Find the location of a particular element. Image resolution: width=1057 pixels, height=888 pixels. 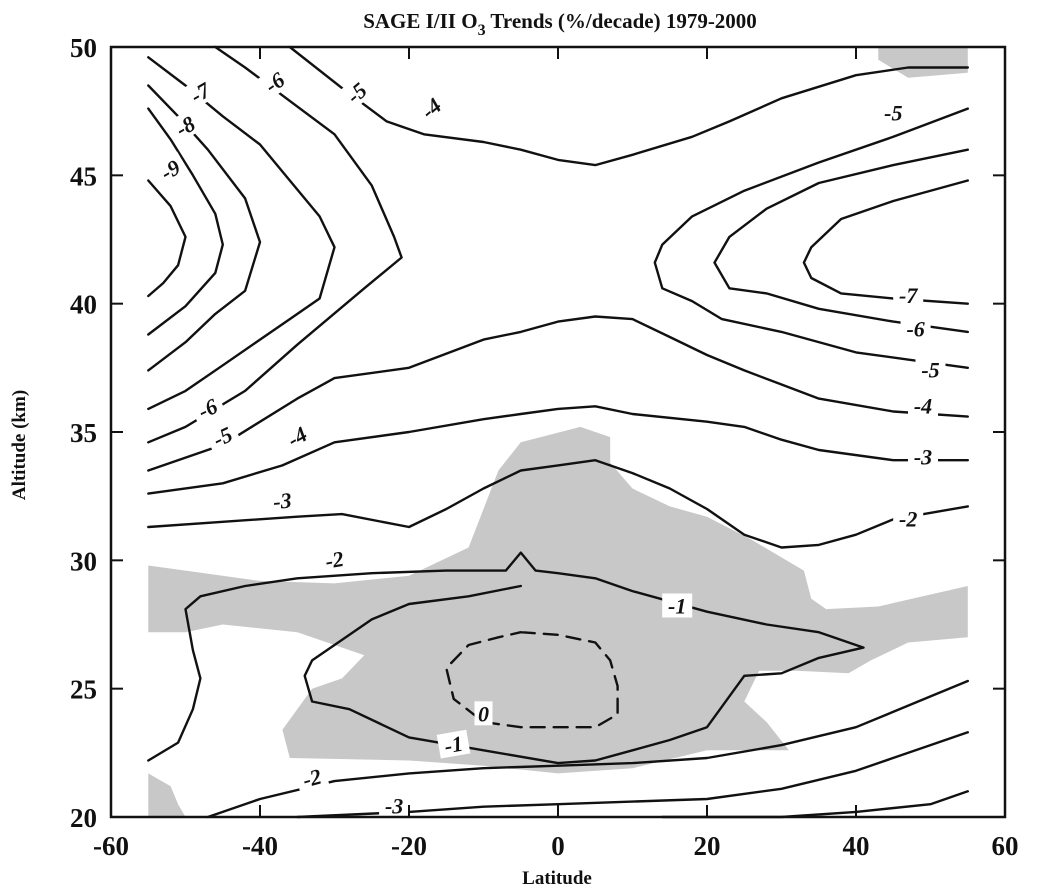

y-tick-label: 20 is located at coordinates (83, 818).